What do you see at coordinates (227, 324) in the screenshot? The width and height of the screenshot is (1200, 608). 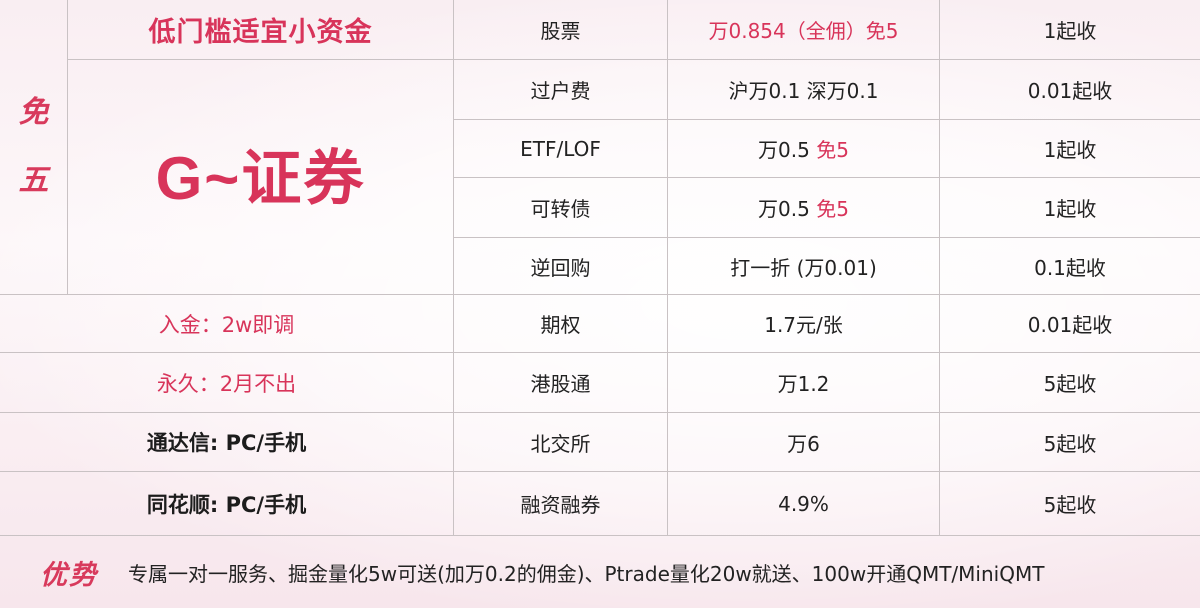 I see `deposit-info: 入金：2w即调` at bounding box center [227, 324].